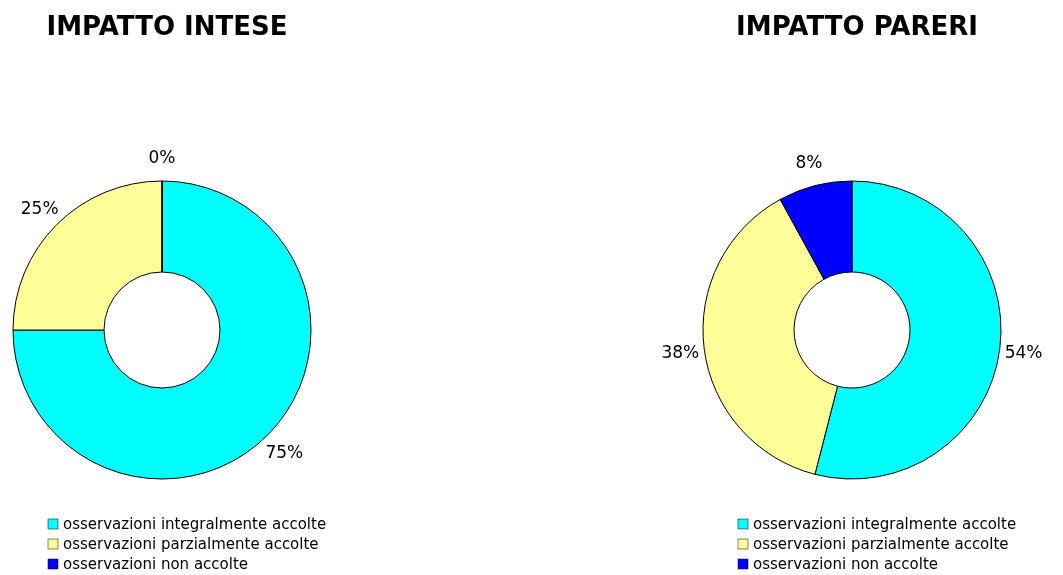 This screenshot has height=575, width=1063. Describe the element at coordinates (162, 330) in the screenshot. I see `donut-slice` at that location.